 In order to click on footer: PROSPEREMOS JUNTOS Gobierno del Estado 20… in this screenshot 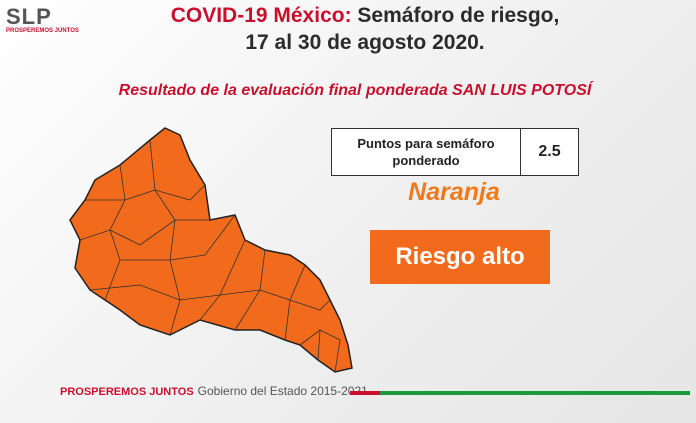, I will do `click(214, 391)`.